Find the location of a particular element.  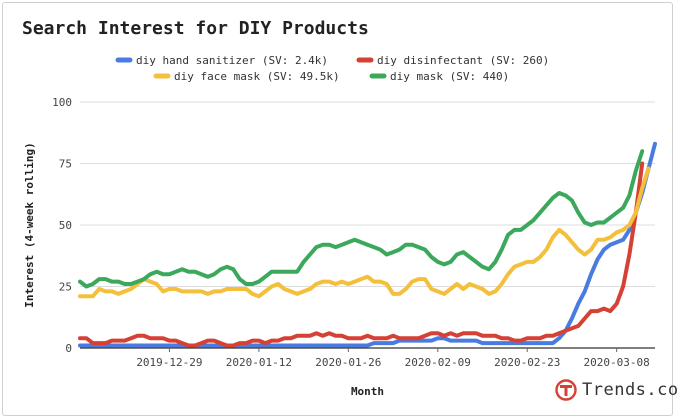

brand-name: Trends.co is located at coordinates (629, 390).